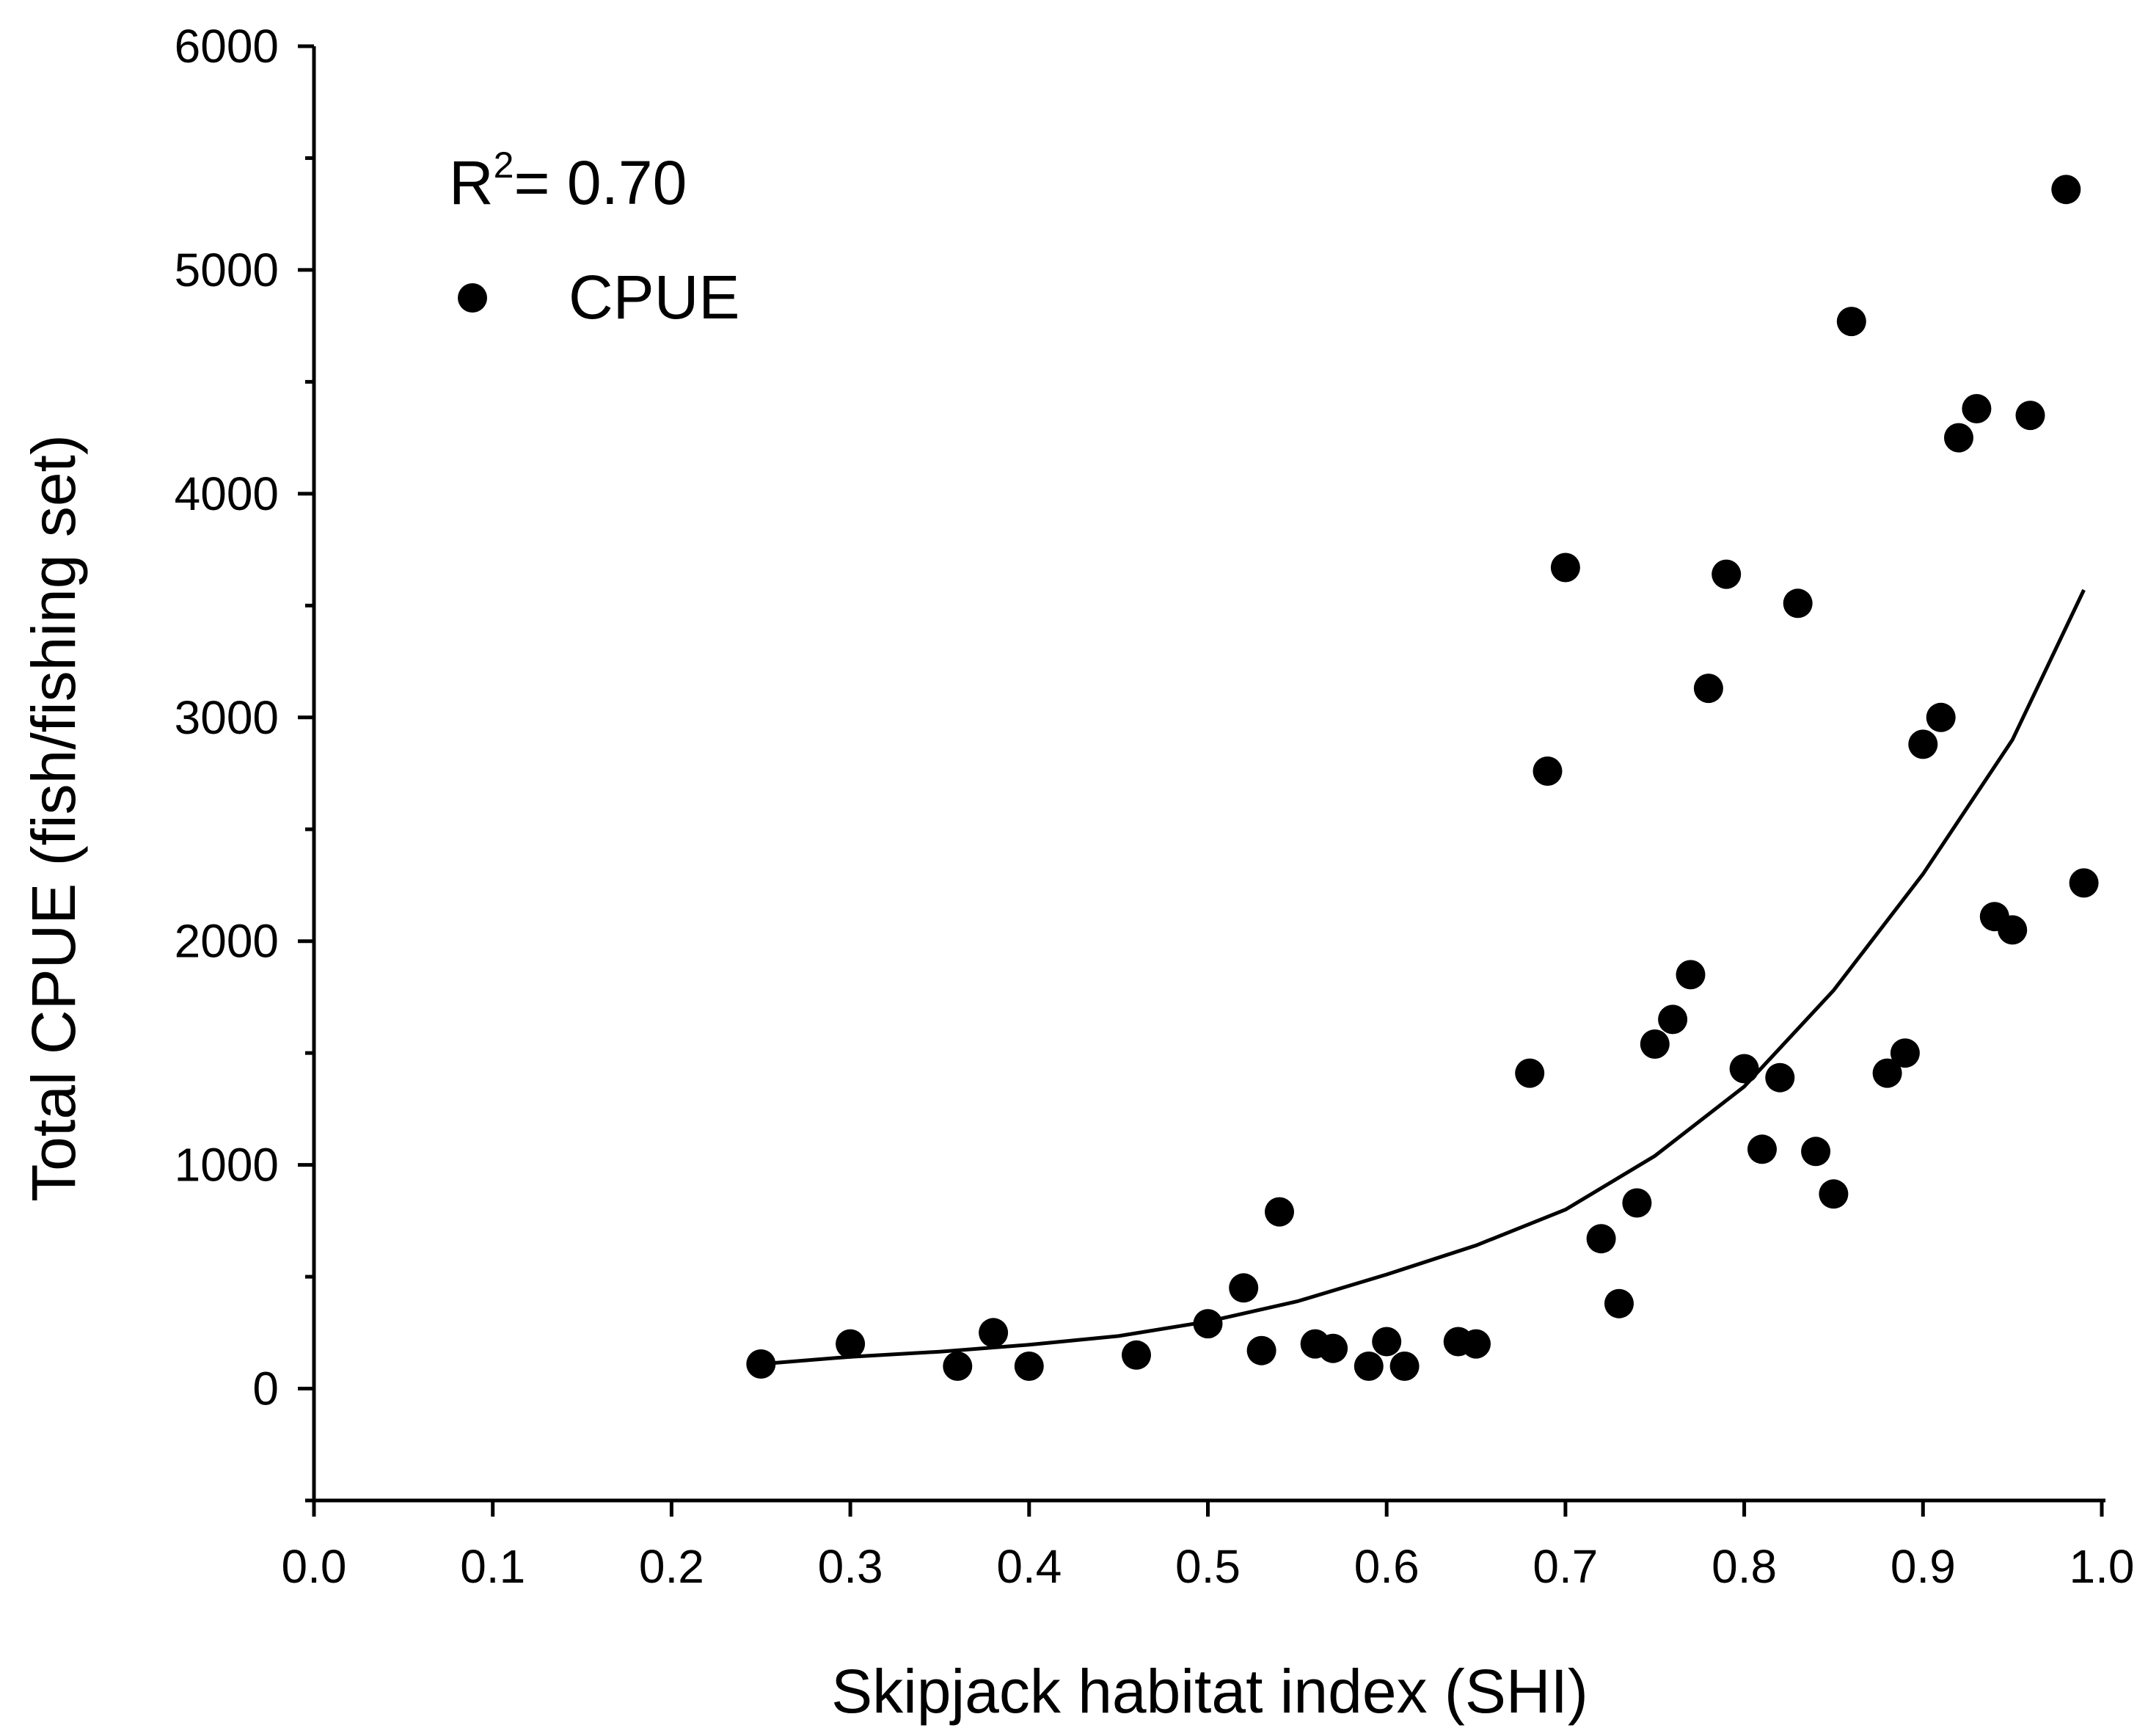  I want to click on y-ticks: 0 1000 2000 3000 4000 5000 6000, so click(244, 761).